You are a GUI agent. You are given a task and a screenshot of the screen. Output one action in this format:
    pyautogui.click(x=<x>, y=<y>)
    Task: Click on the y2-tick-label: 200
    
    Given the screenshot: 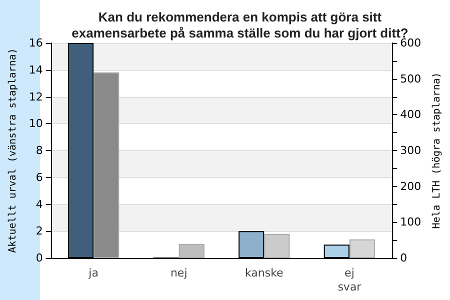 What is the action you would take?
    pyautogui.click(x=411, y=186)
    